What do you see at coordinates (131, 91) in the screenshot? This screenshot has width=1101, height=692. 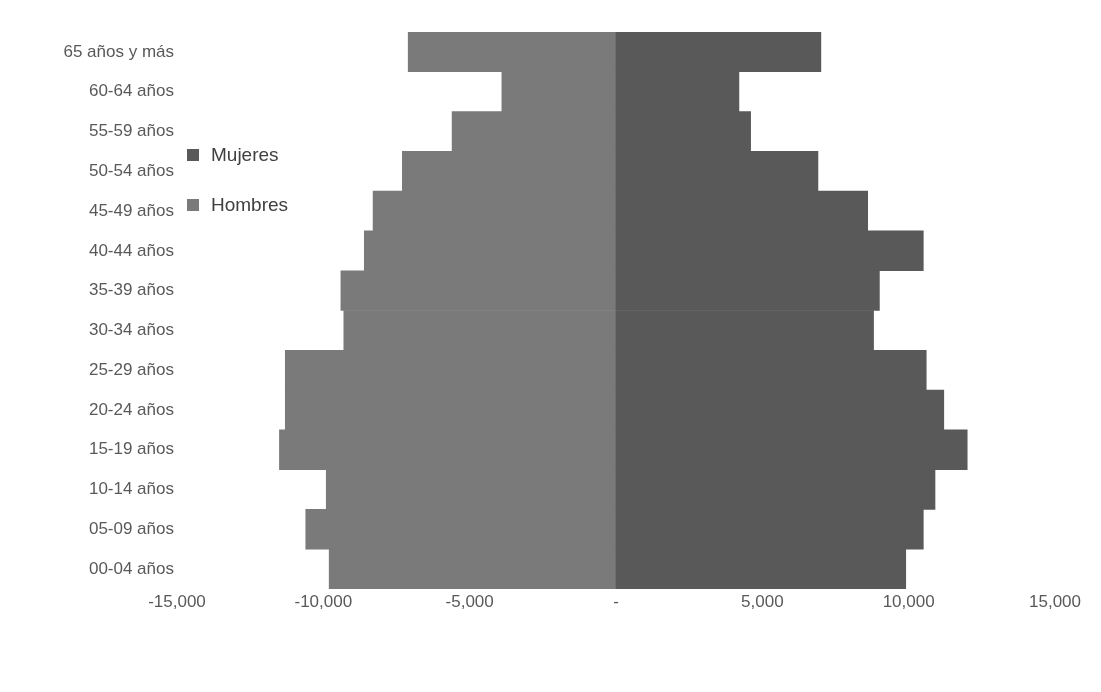 I see `y-tick-label: 60-64 años` at bounding box center [131, 91].